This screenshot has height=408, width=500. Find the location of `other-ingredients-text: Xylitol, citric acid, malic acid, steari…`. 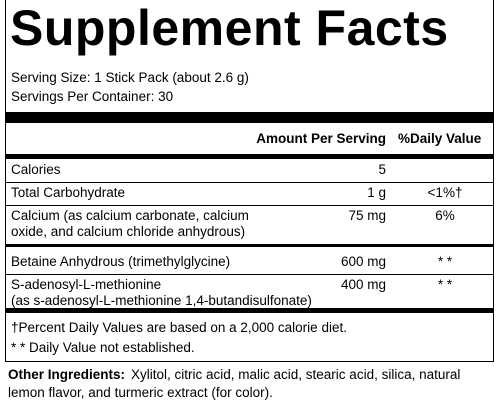

other-ingredients-text: Xylitol, citric acid, malic acid, steari… is located at coordinates (296, 374).